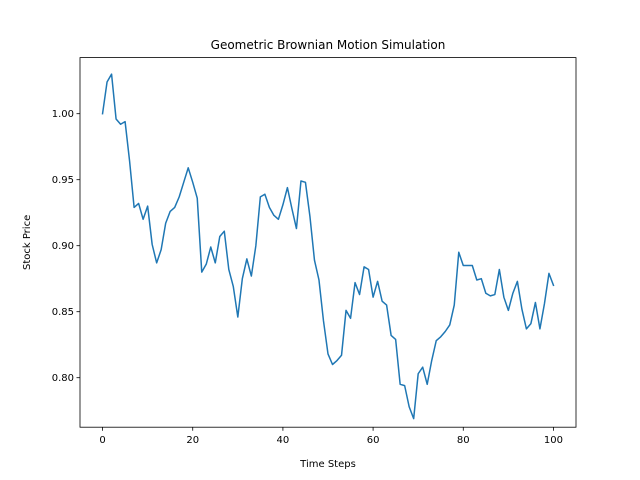 This screenshot has width=640, height=480. What do you see at coordinates (63, 312) in the screenshot?
I see `y-tick-label: 0.85` at bounding box center [63, 312].